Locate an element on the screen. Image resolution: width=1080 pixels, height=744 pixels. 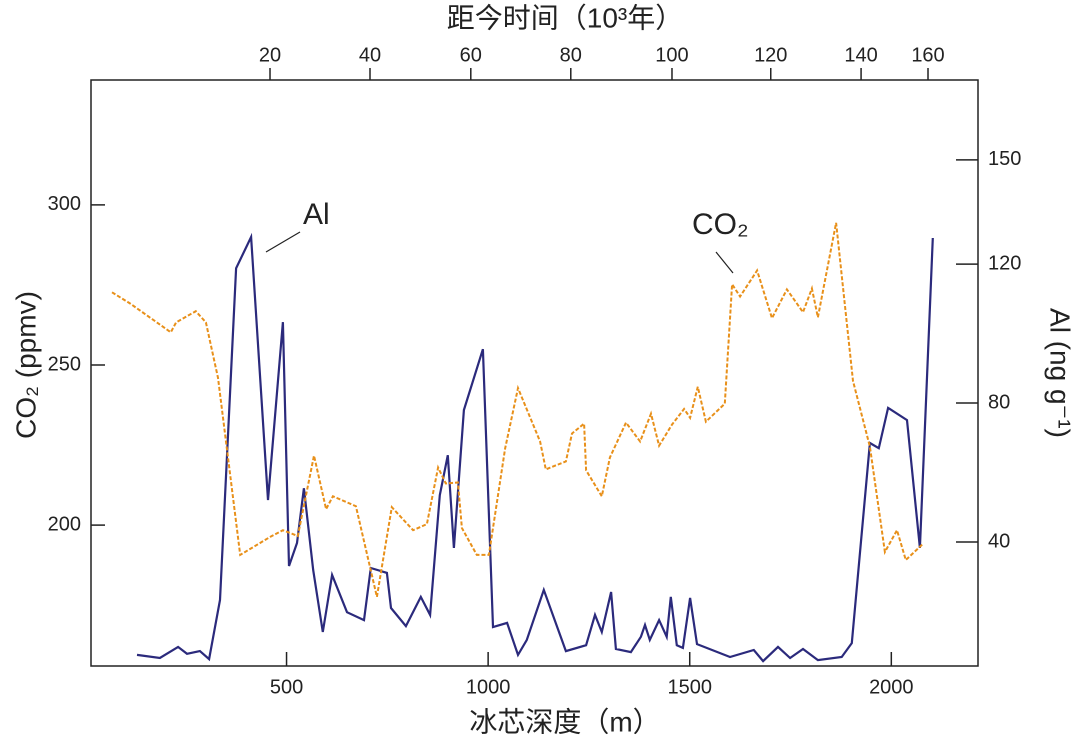
x2-tick-label: 140 is located at coordinates (860, 55).